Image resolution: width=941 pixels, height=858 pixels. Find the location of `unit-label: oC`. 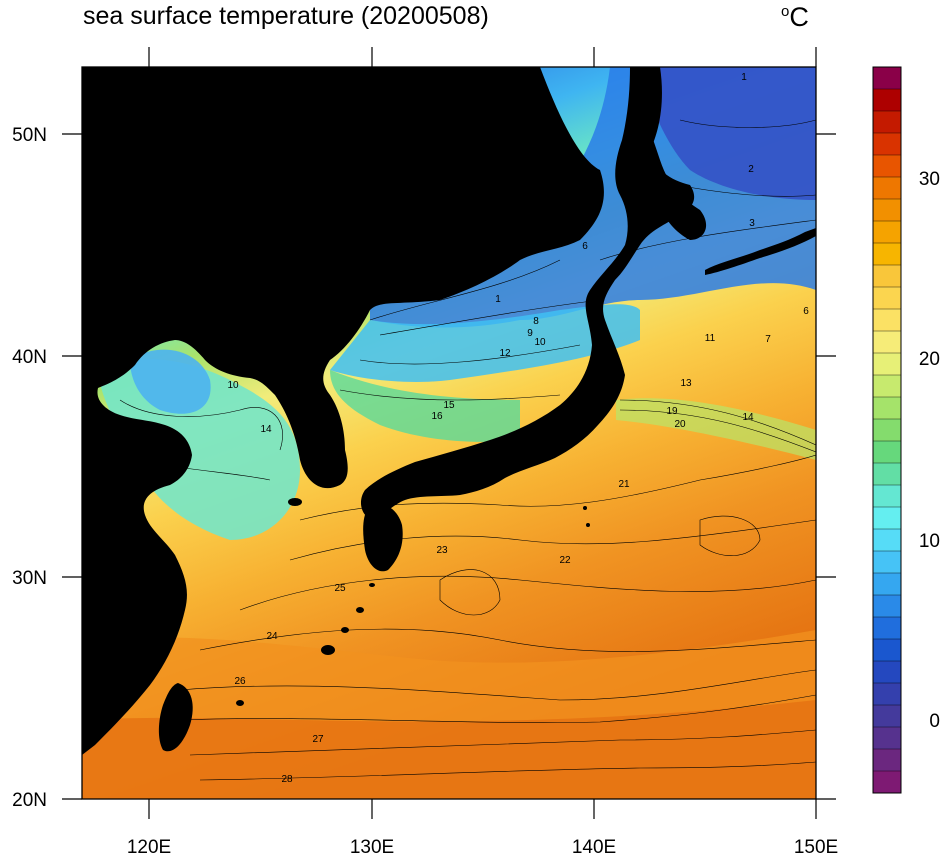

unit-label: oC is located at coordinates (795, 17).